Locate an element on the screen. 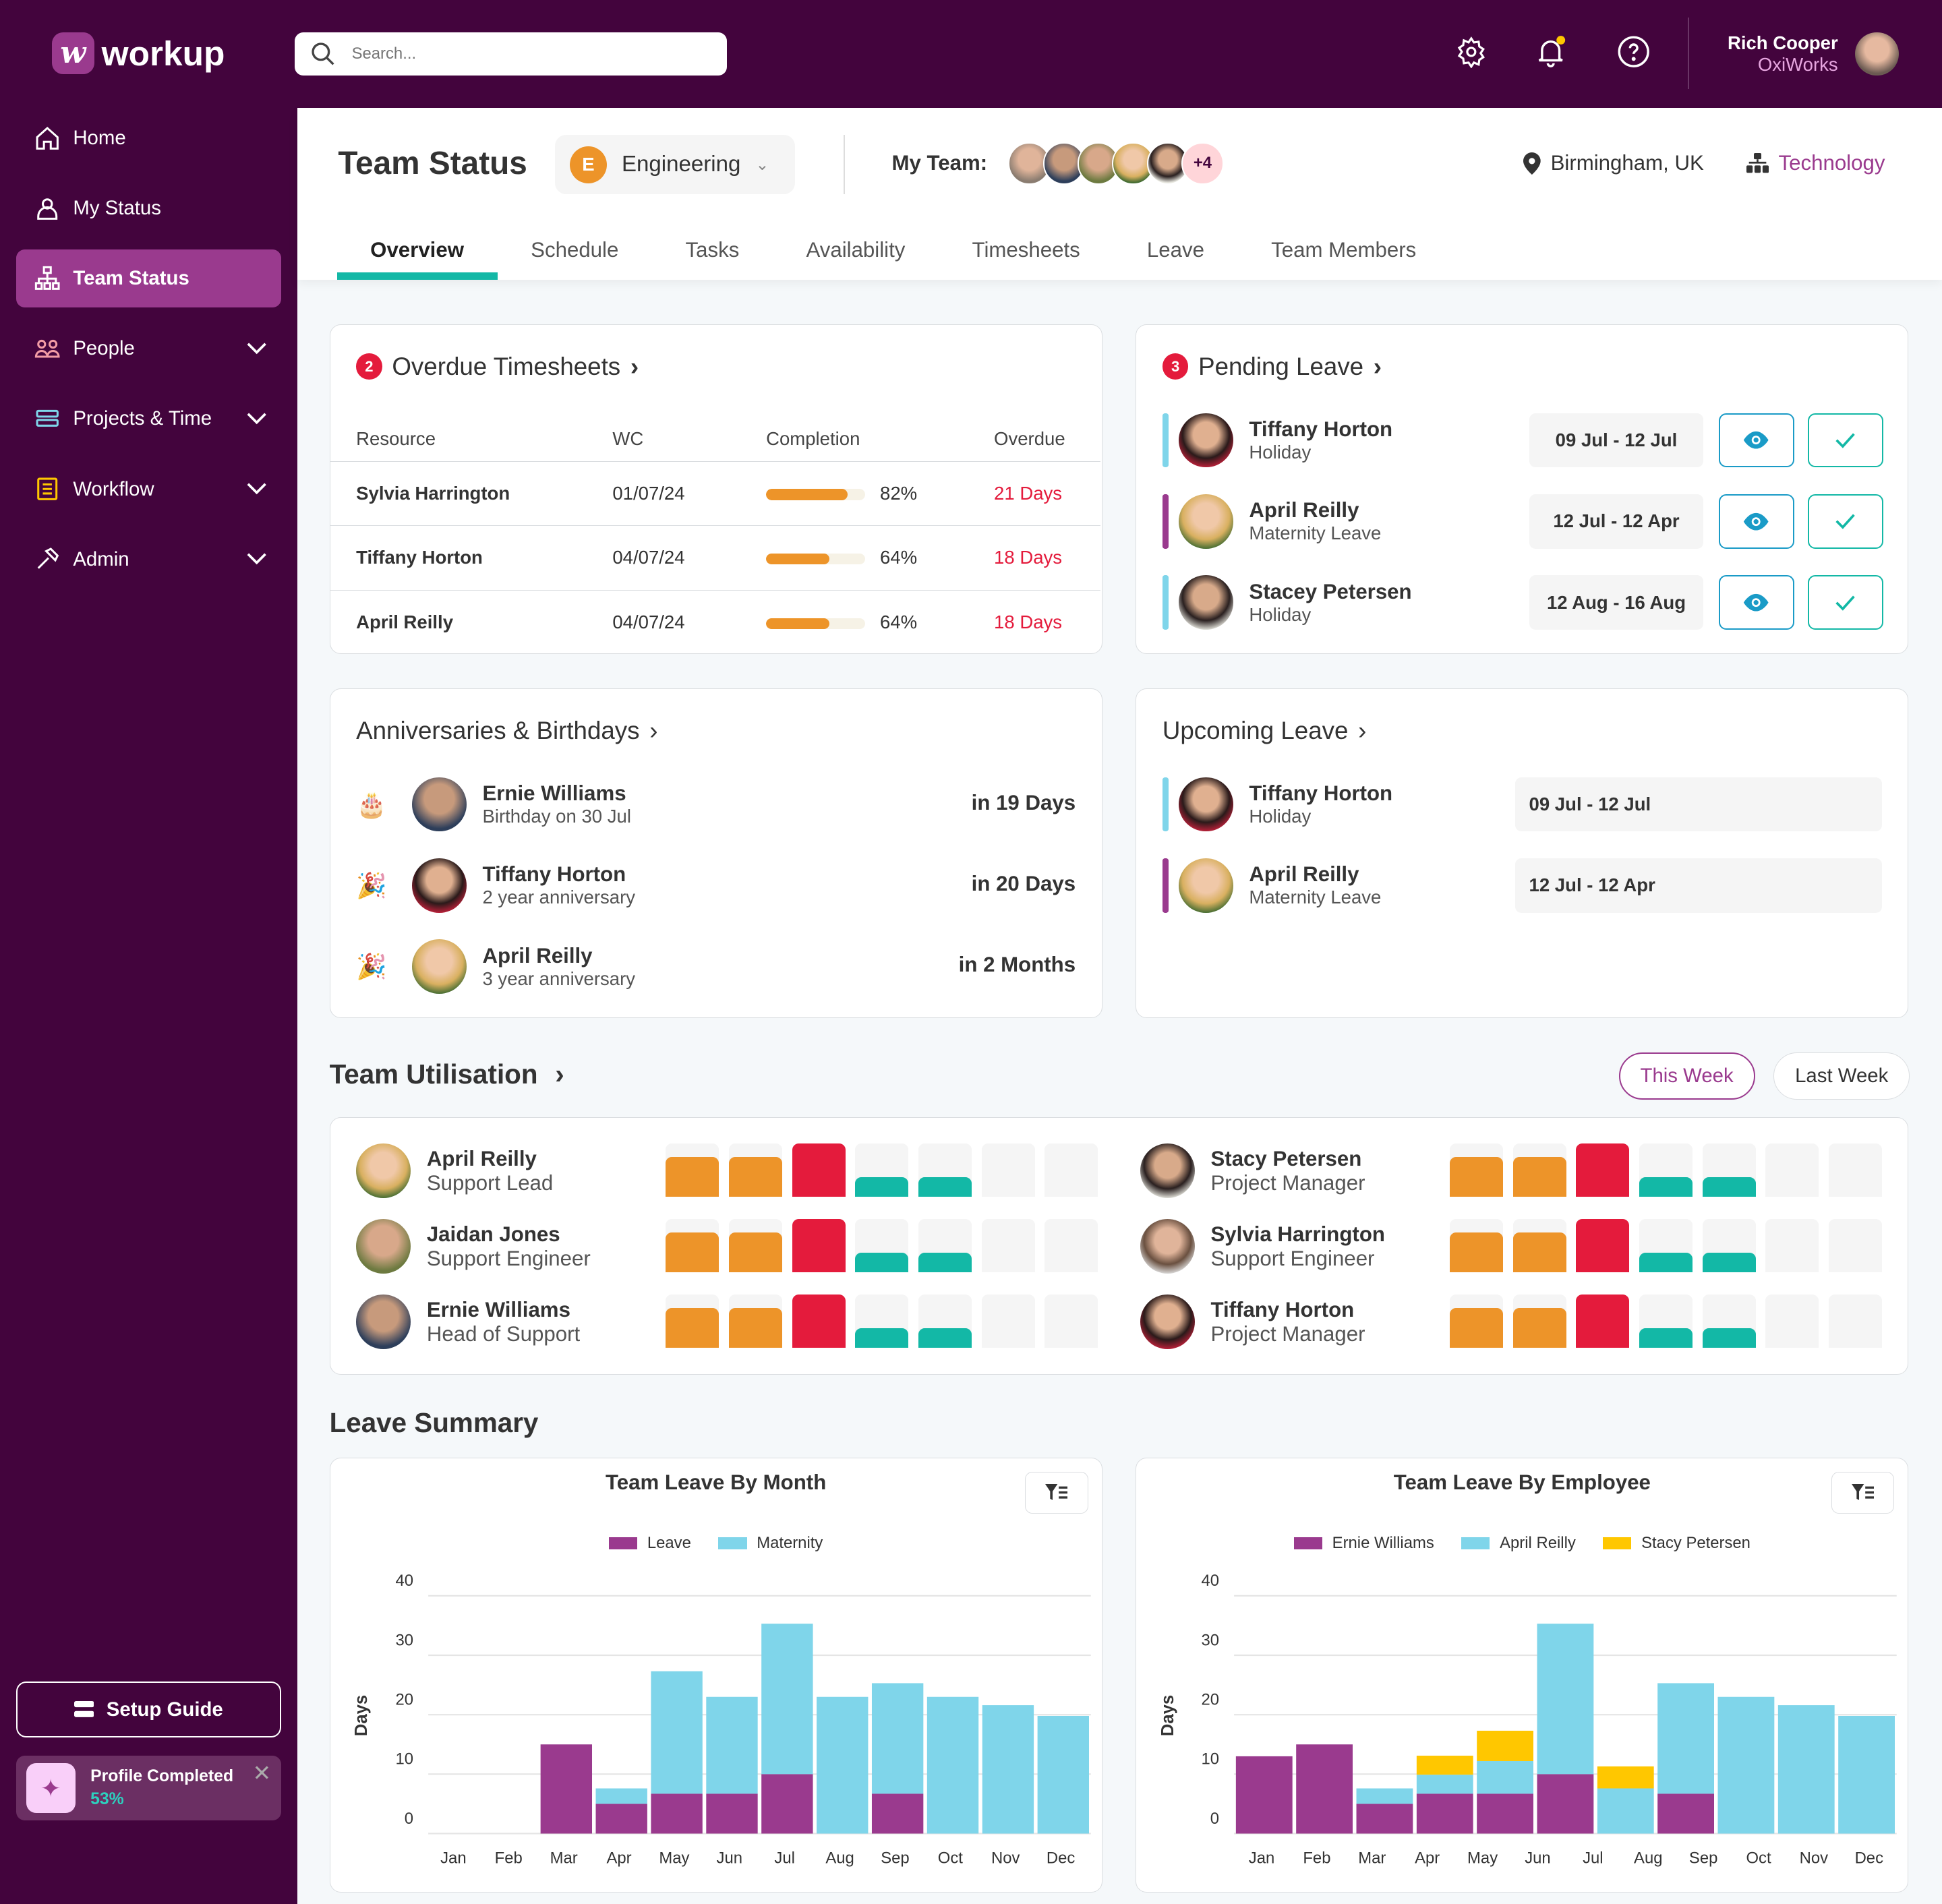 This screenshot has width=1942, height=1904. utilisation-person: Sylvia Harrington Support Engineer is located at coordinates (1263, 1247).